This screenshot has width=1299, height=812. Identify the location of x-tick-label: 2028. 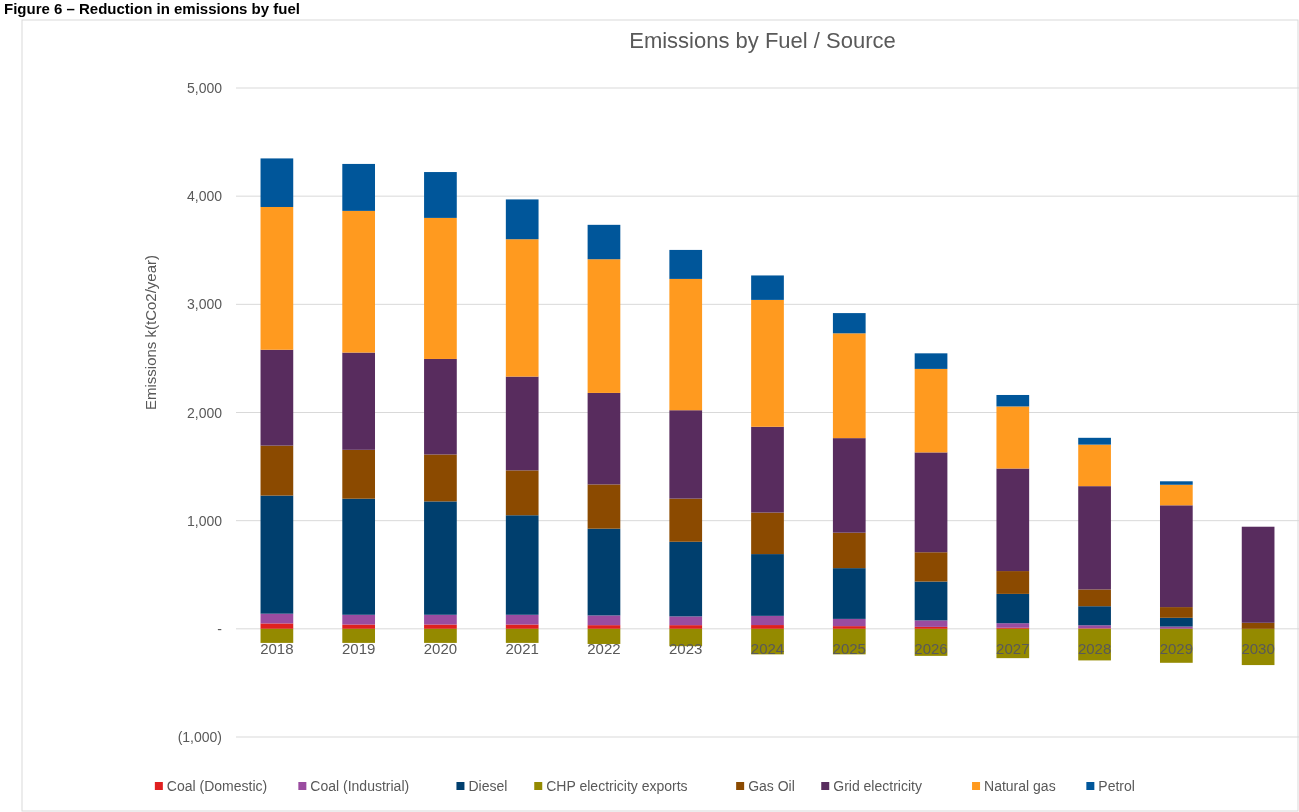
(1094, 648).